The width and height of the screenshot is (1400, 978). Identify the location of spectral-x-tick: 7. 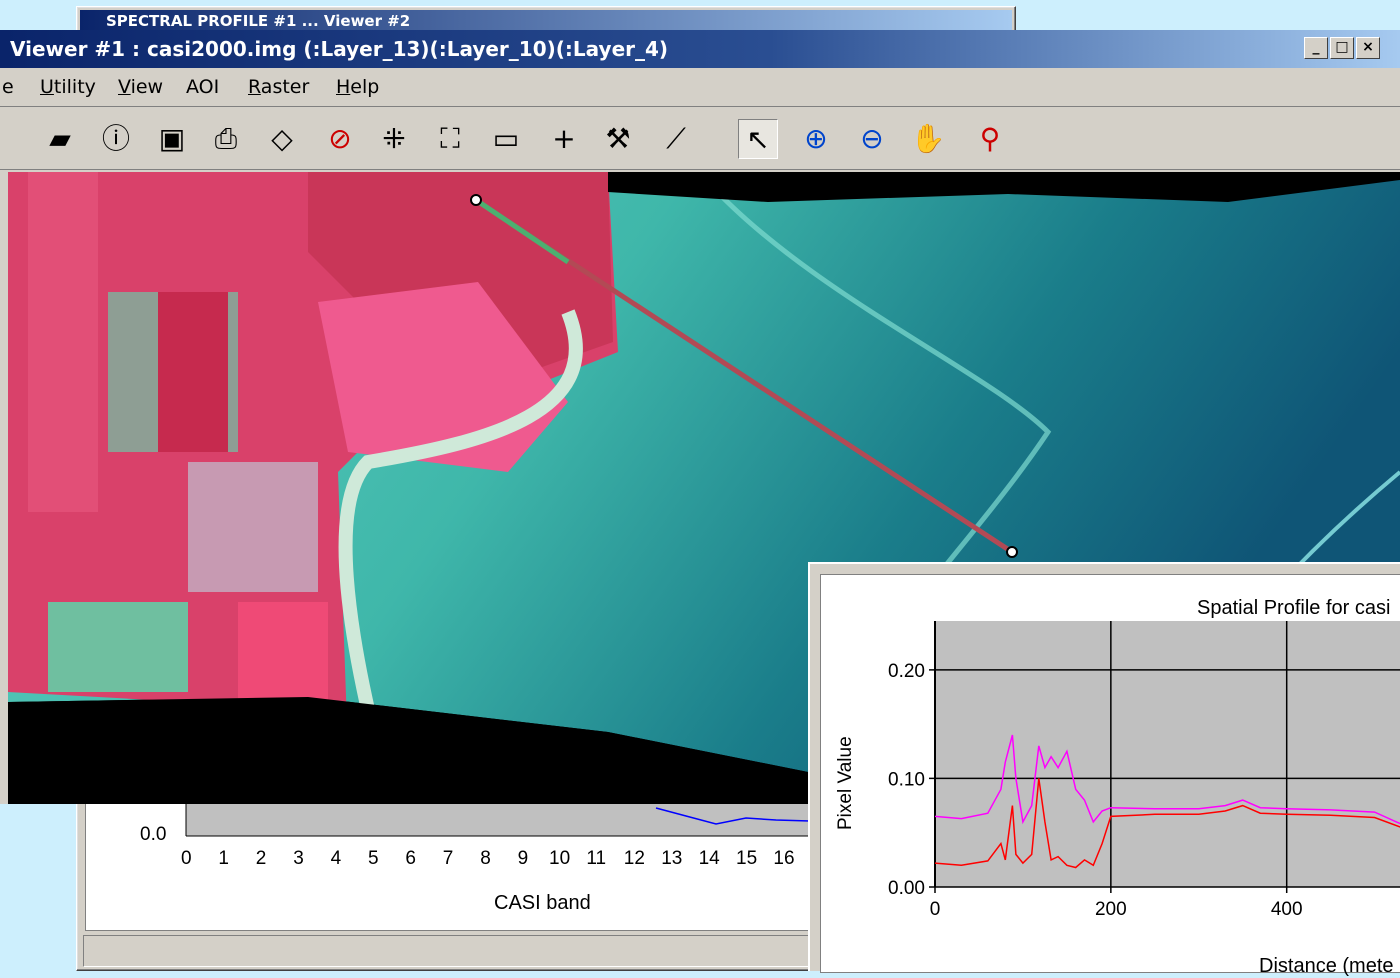
(448, 858).